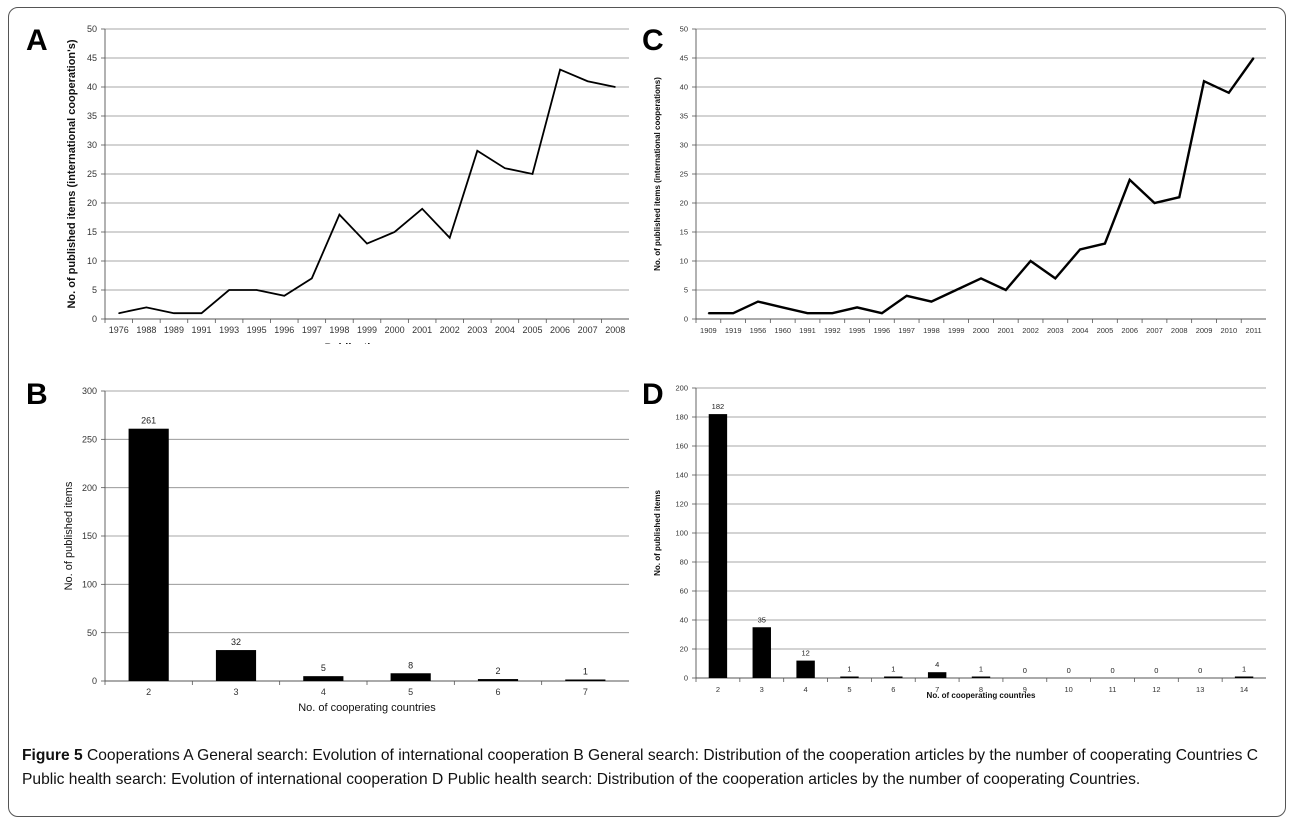 The image size is (1295, 826). What do you see at coordinates (733, 330) in the screenshot?
I see `x-tick-label-c: 1919` at bounding box center [733, 330].